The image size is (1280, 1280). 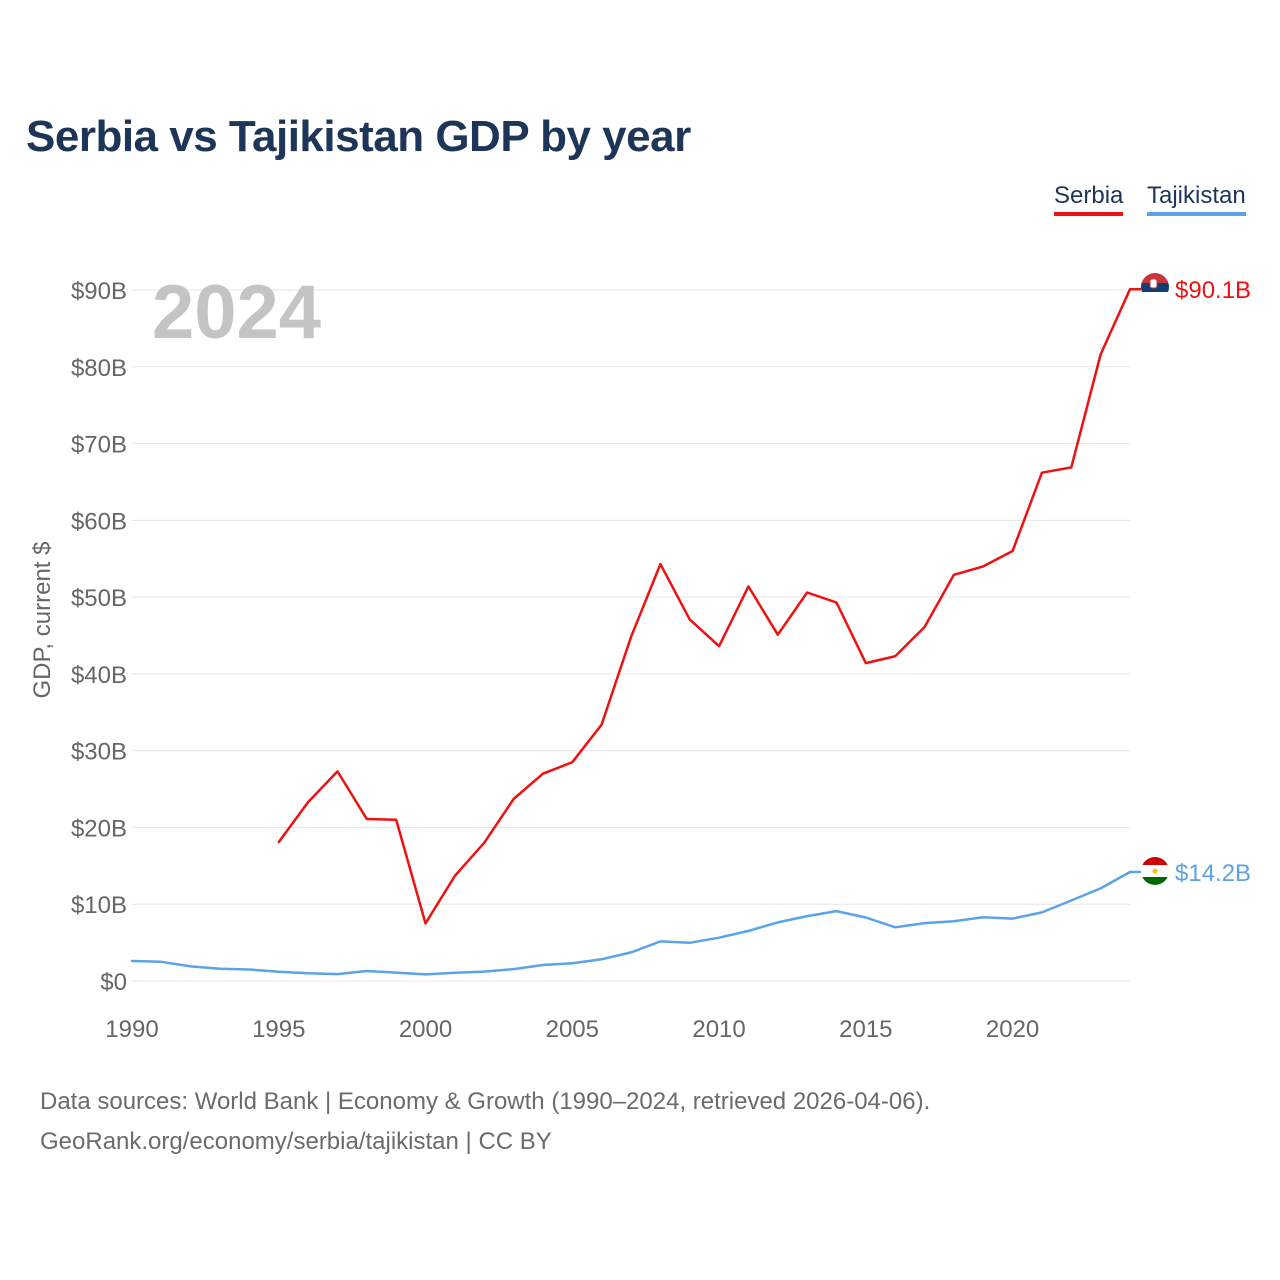 I want to click on x-tick-label: 1990, so click(x=131, y=1029).